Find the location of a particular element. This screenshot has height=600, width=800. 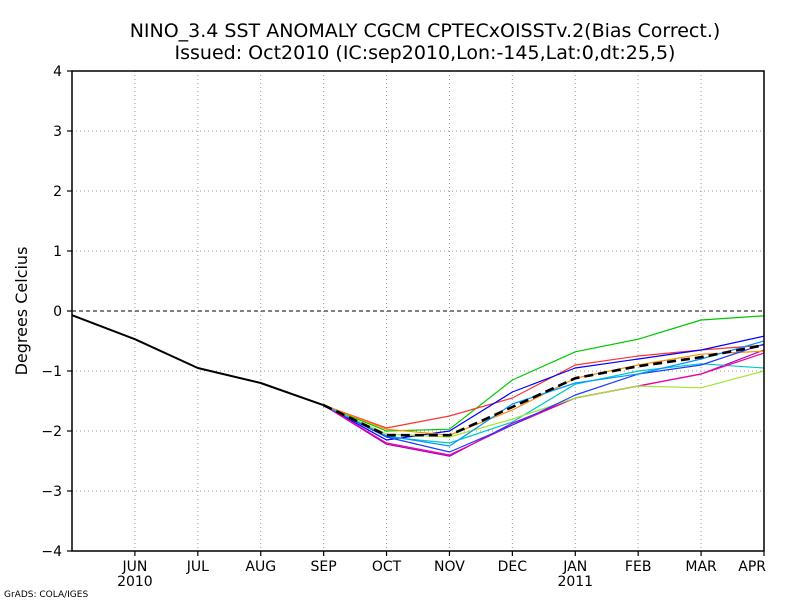

x-tick-label: JAN is located at coordinates (574, 567).